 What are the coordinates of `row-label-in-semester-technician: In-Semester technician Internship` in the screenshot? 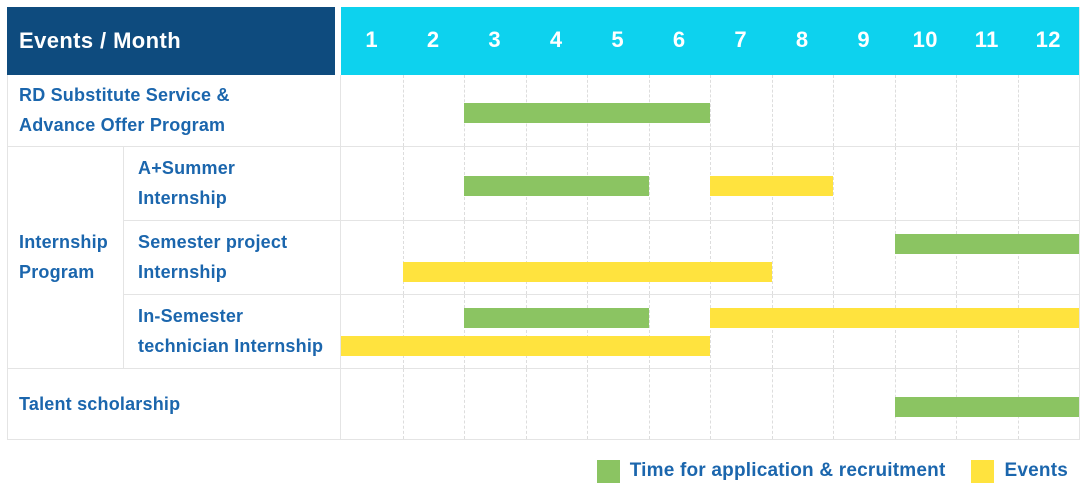 It's located at (232, 331).